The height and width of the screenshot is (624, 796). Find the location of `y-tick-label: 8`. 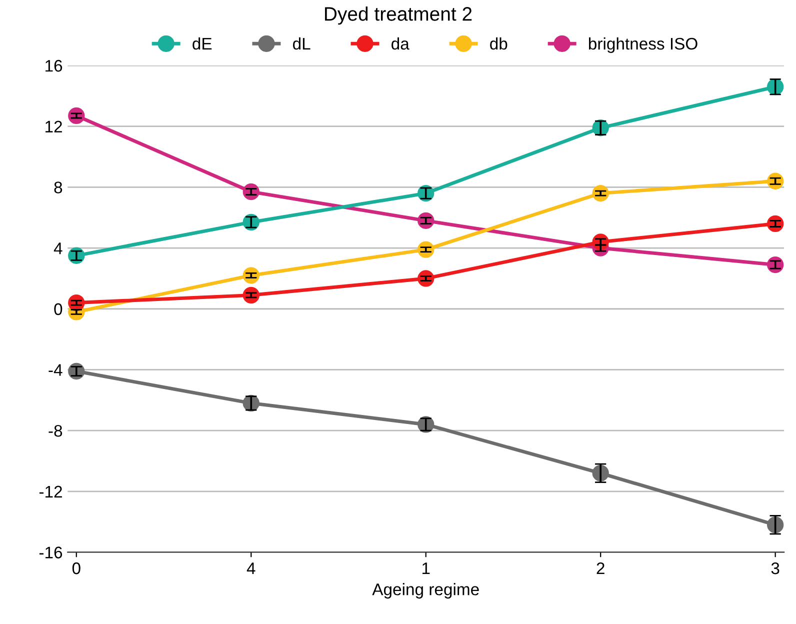

y-tick-label: 8 is located at coordinates (58, 188).